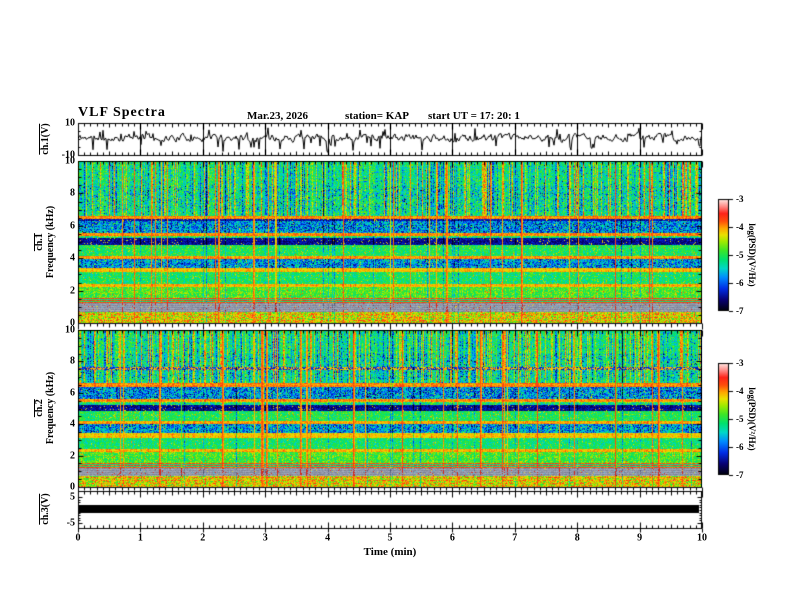  What do you see at coordinates (45, 509) in the screenshot?
I see `ch3-voltage-axis-label: ch.3(V)` at bounding box center [45, 509].